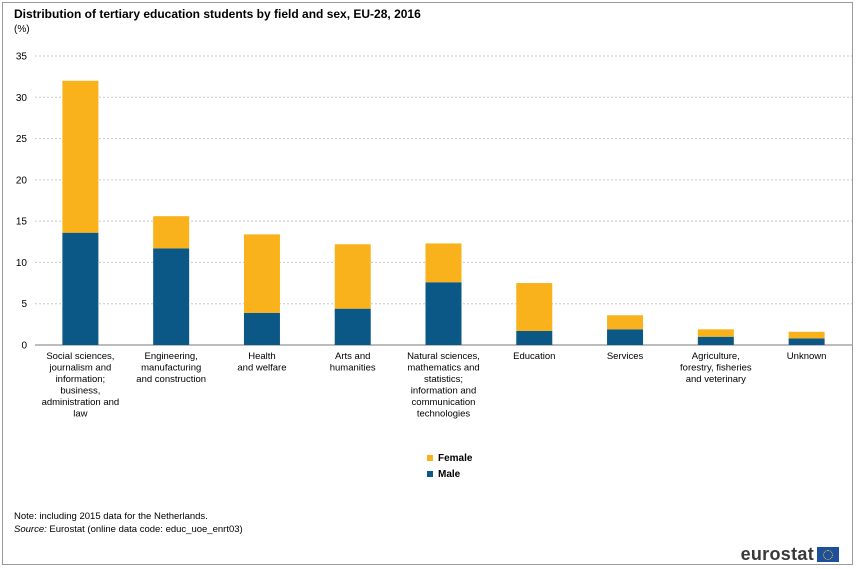 This screenshot has width=857, height=569. I want to click on x-tick-label-line: information;, so click(81, 379).